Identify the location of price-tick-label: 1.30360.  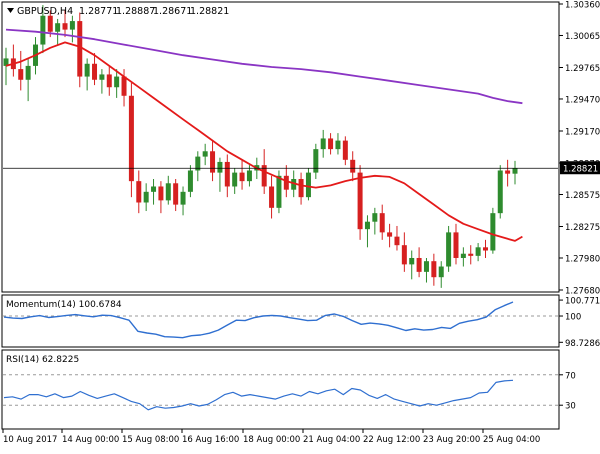
(582, 6).